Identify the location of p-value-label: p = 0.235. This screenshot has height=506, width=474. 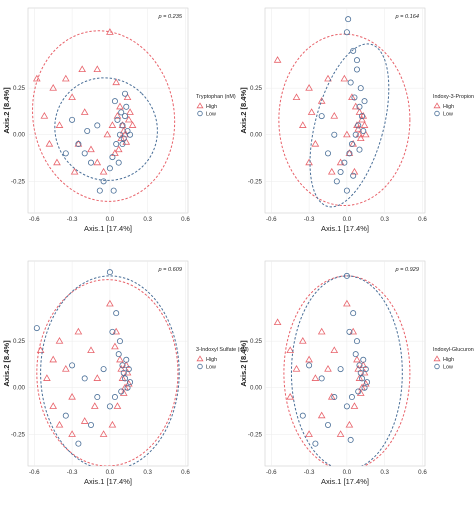
(170, 17).